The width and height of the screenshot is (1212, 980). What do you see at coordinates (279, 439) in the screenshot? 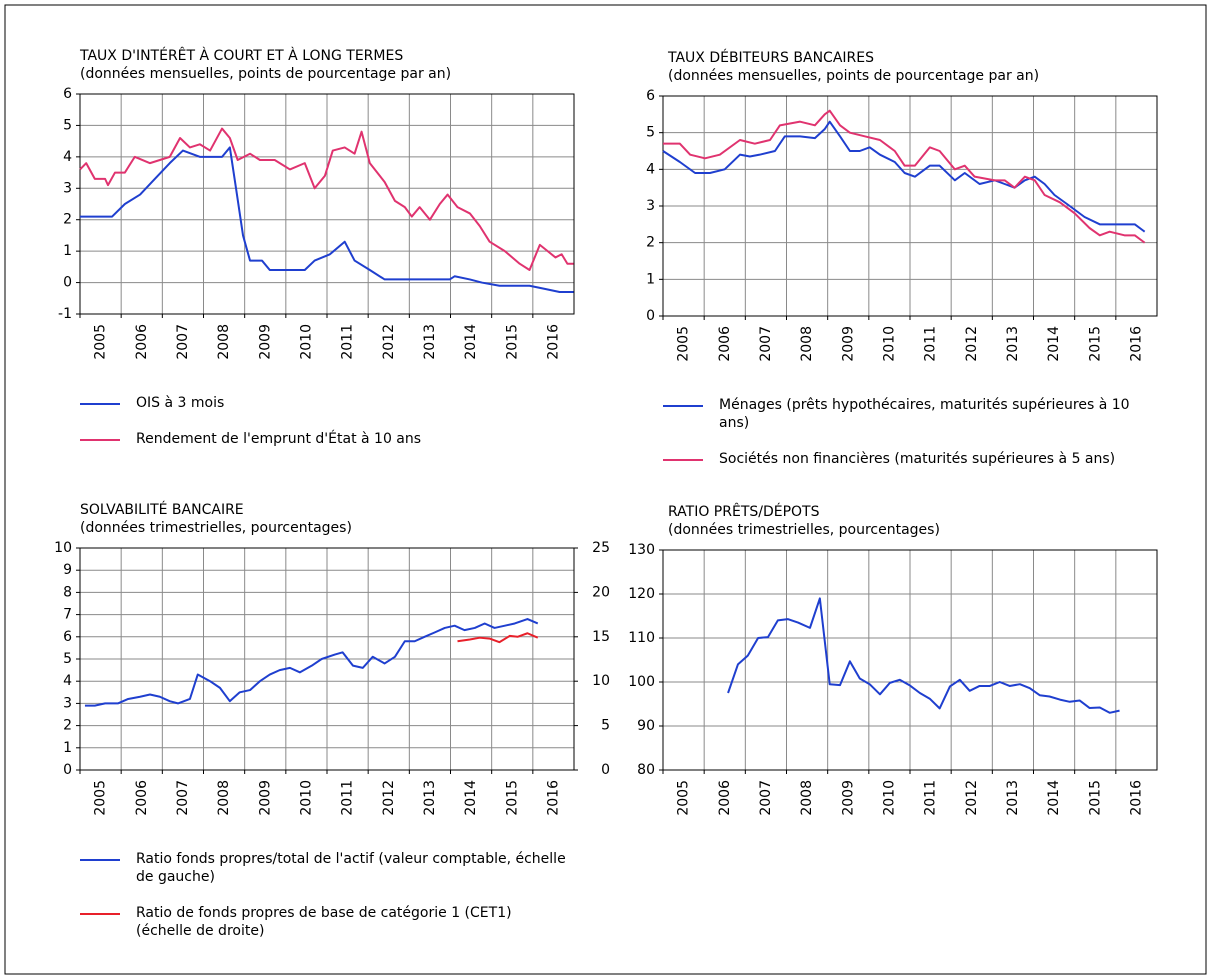
I see `legend-label: Rendement de l'emprunt d'État à 10 ans` at bounding box center [279, 439].